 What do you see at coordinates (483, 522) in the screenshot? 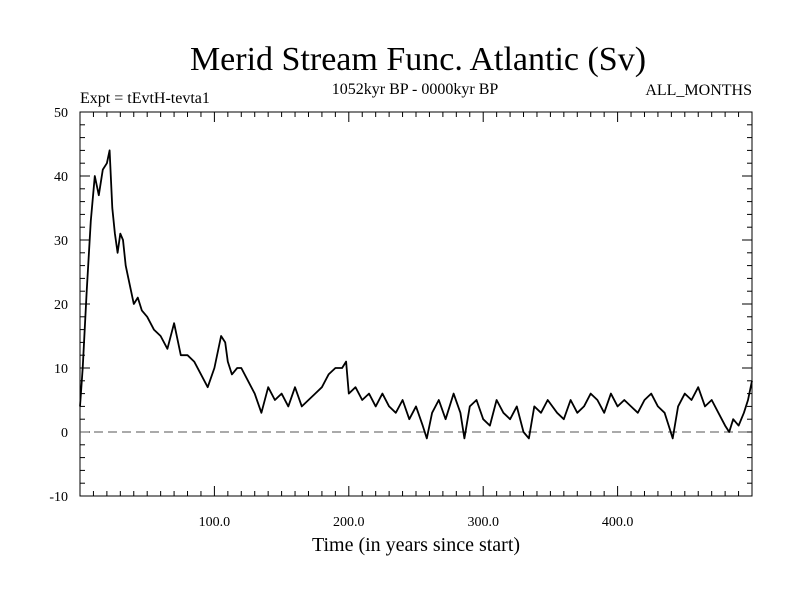
I see `x-tick-label: 300.0` at bounding box center [483, 522].